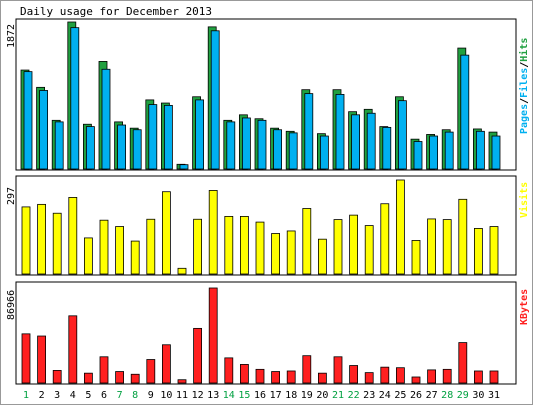  Describe the element at coordinates (524, 50) in the screenshot. I see `hits-legend-part-4: Hits` at that location.